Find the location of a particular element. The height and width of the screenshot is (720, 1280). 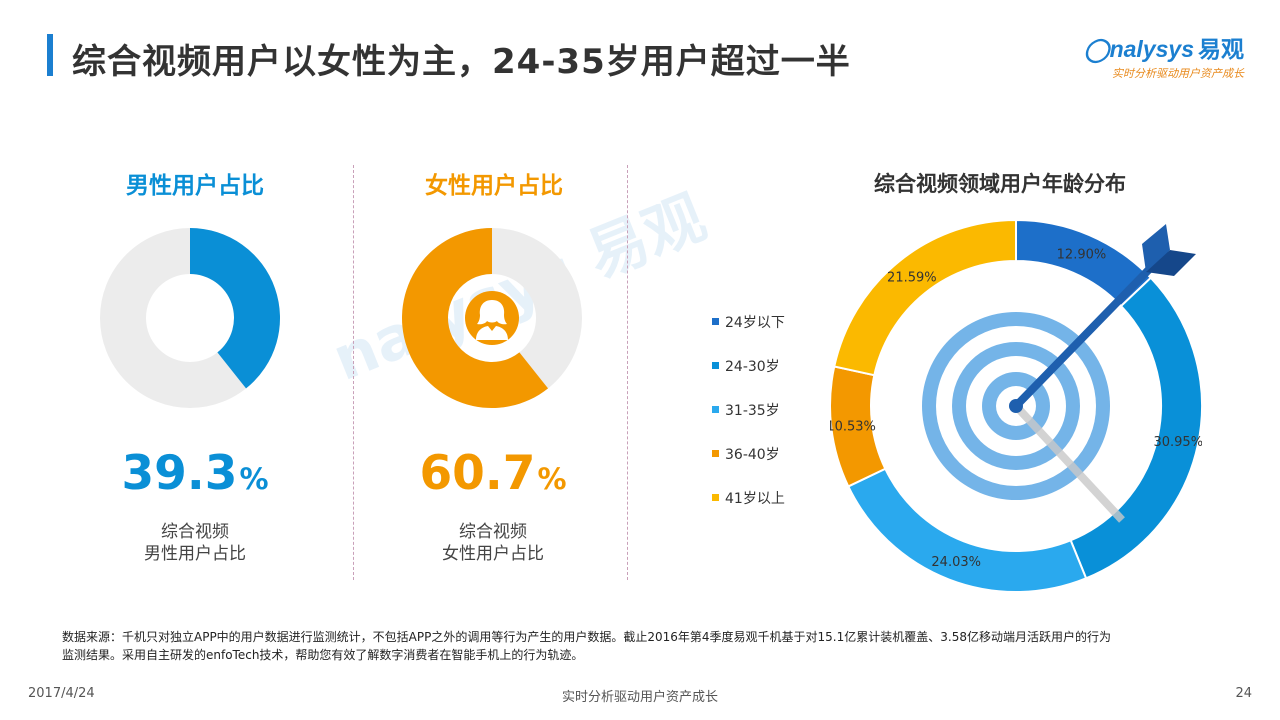

age-data-label-3: 10.53% is located at coordinates (853, 426).